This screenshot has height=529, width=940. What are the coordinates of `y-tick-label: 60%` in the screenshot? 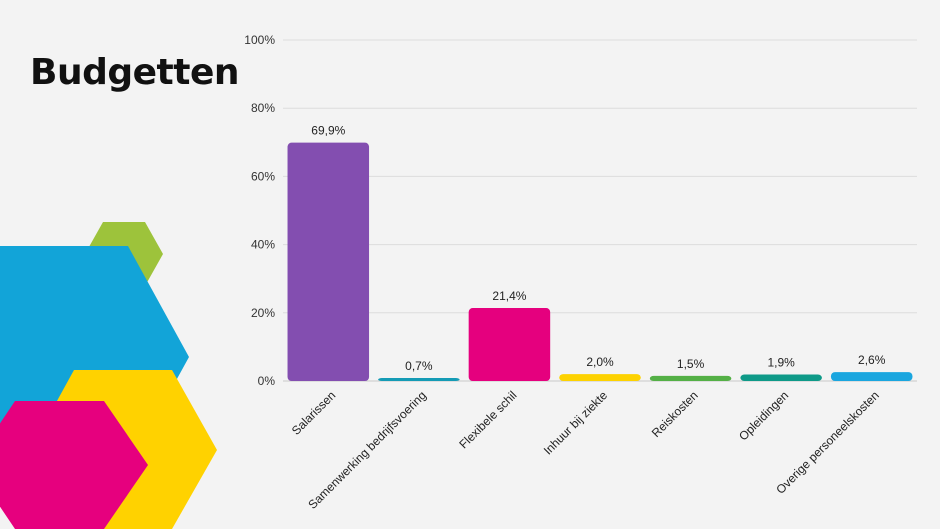 It's located at (263, 176).